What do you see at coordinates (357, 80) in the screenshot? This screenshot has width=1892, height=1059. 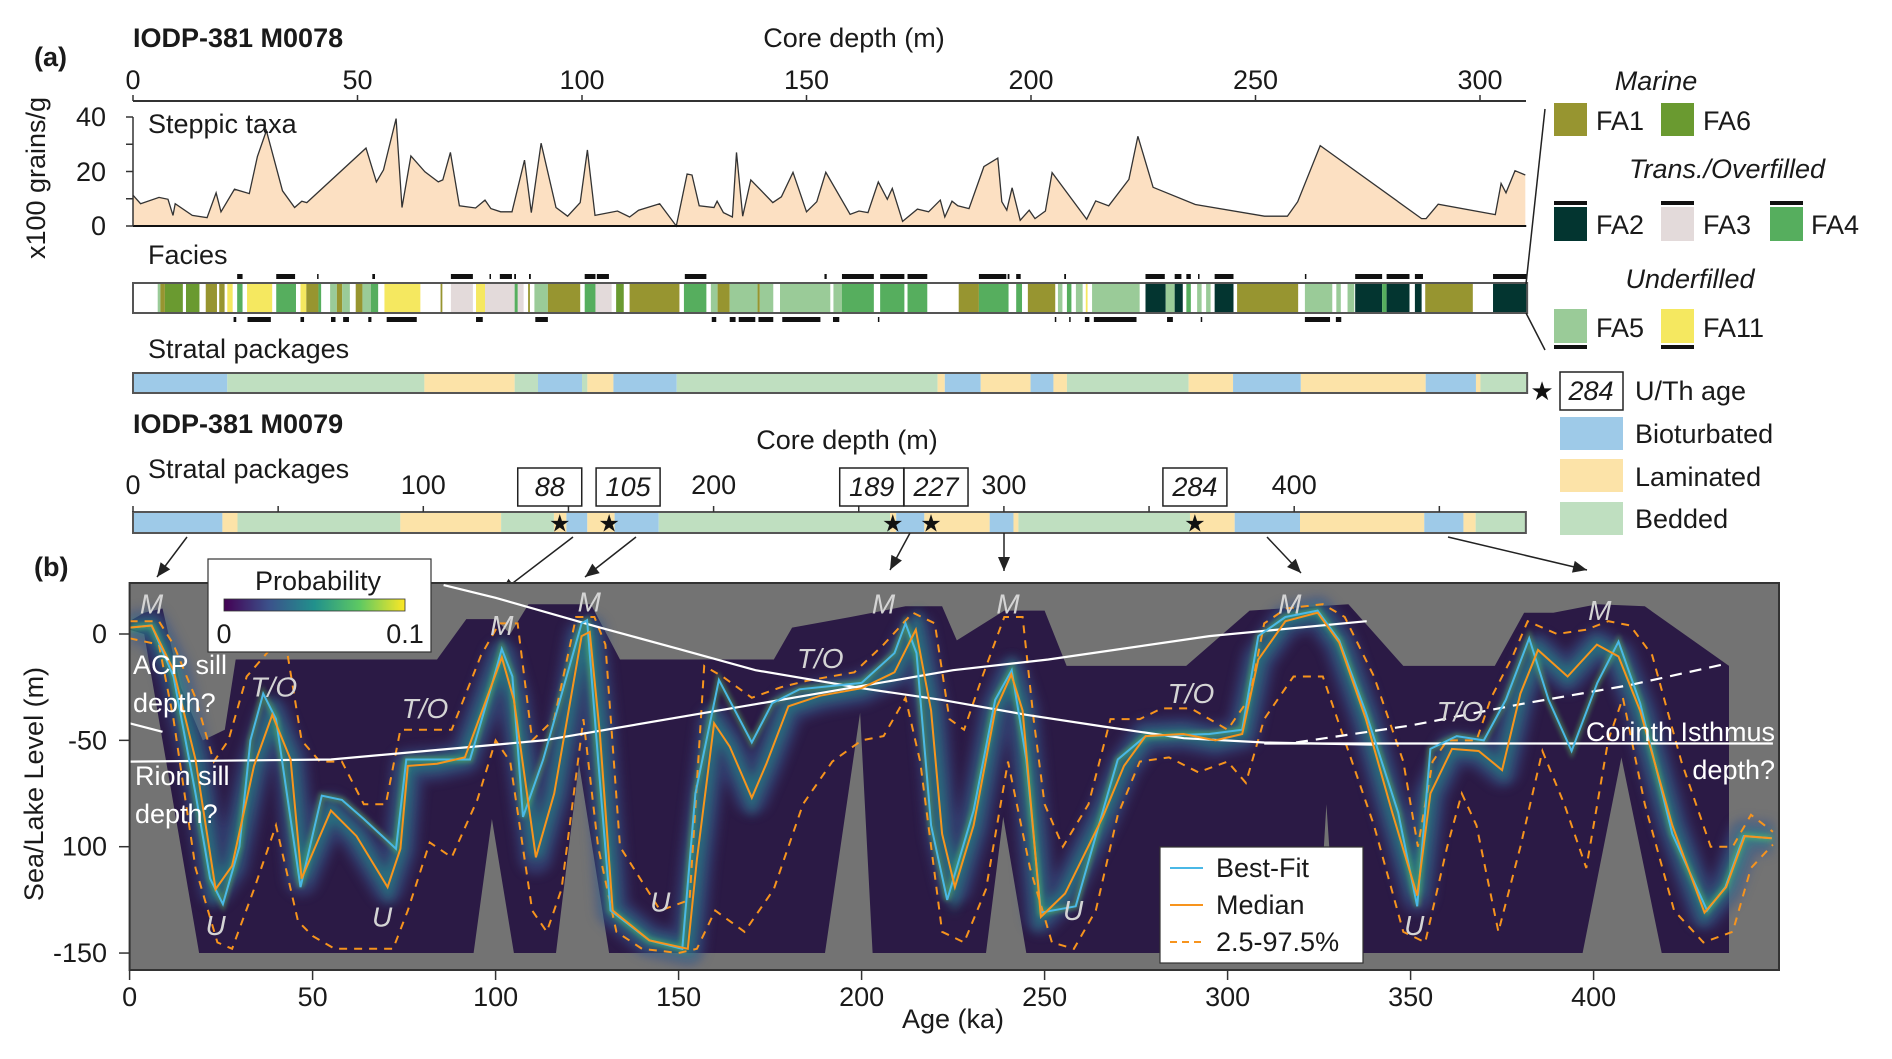 I see `m0078-tick-label: 50` at bounding box center [357, 80].